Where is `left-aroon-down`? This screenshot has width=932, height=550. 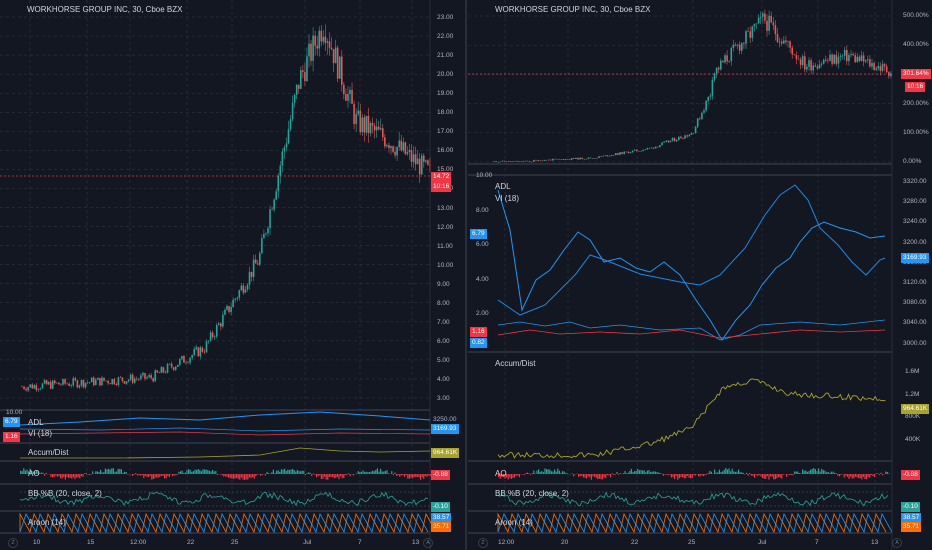 left-aroon-down is located at coordinates (228, 523).